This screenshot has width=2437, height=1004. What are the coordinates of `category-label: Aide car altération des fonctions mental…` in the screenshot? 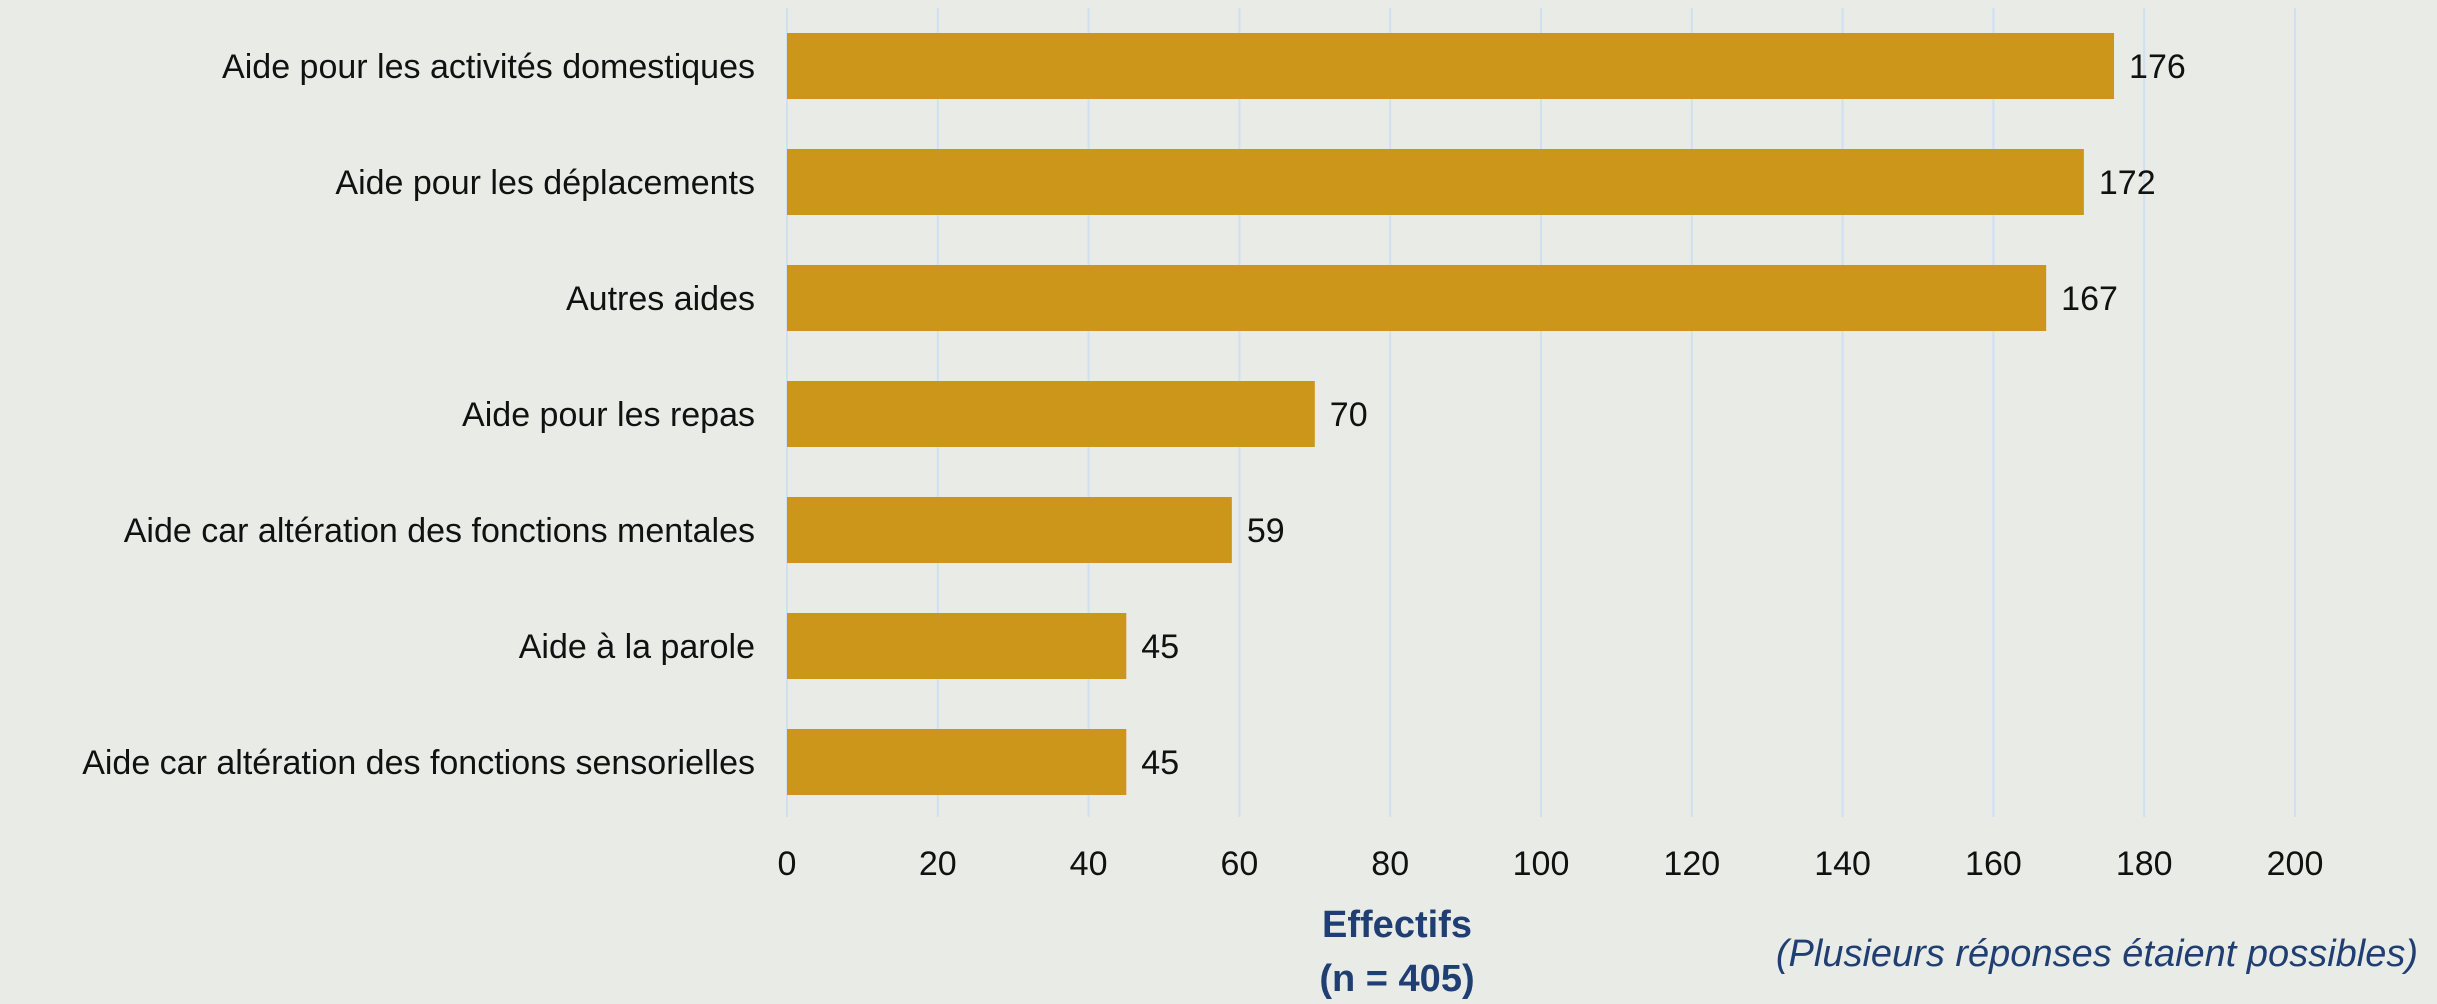 It's located at (439, 531).